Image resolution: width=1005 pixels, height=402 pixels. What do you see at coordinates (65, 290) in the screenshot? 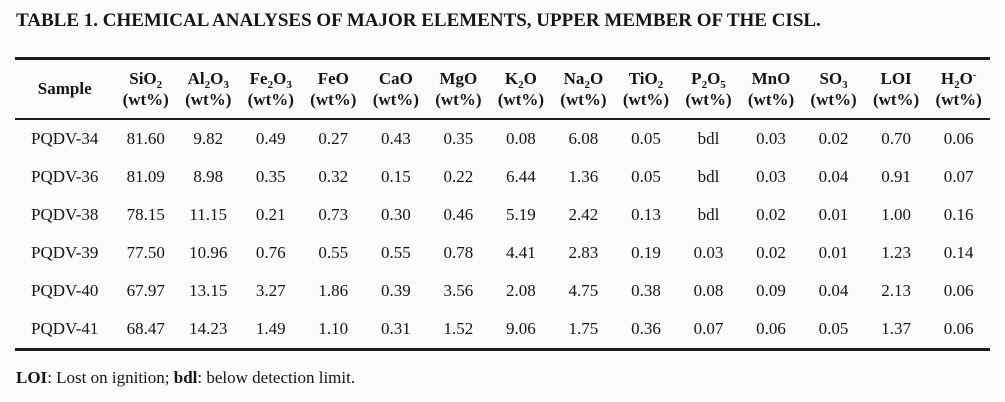
I see `sample-cell: PQDV-40` at bounding box center [65, 290].